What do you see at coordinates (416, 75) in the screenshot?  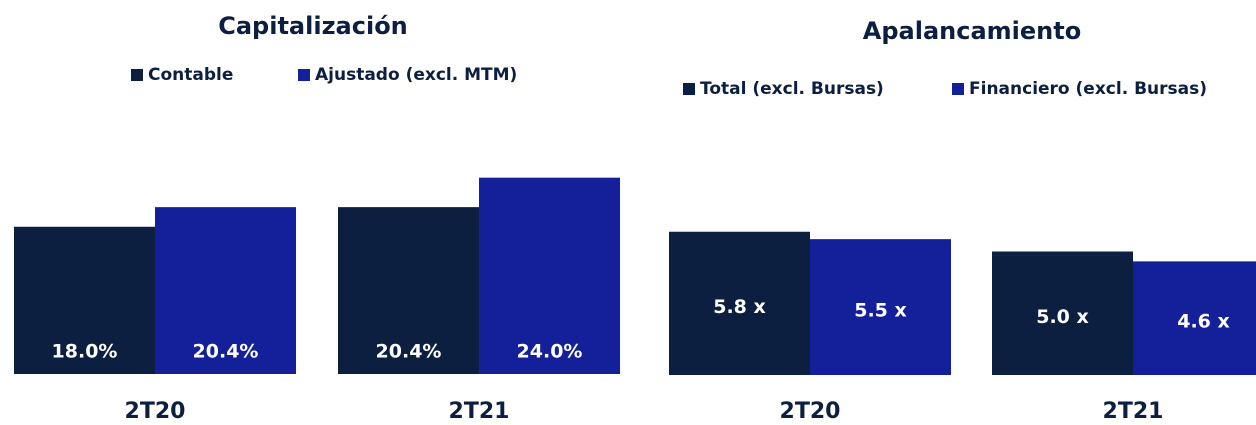 I see `legend-label: Ajustado (excl. MTM)` at bounding box center [416, 75].